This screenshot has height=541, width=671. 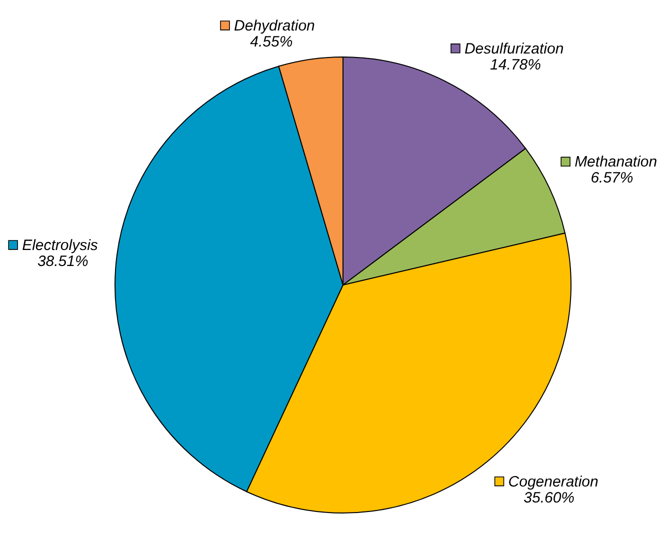 I want to click on data-label: 38.51%, so click(x=62, y=261).